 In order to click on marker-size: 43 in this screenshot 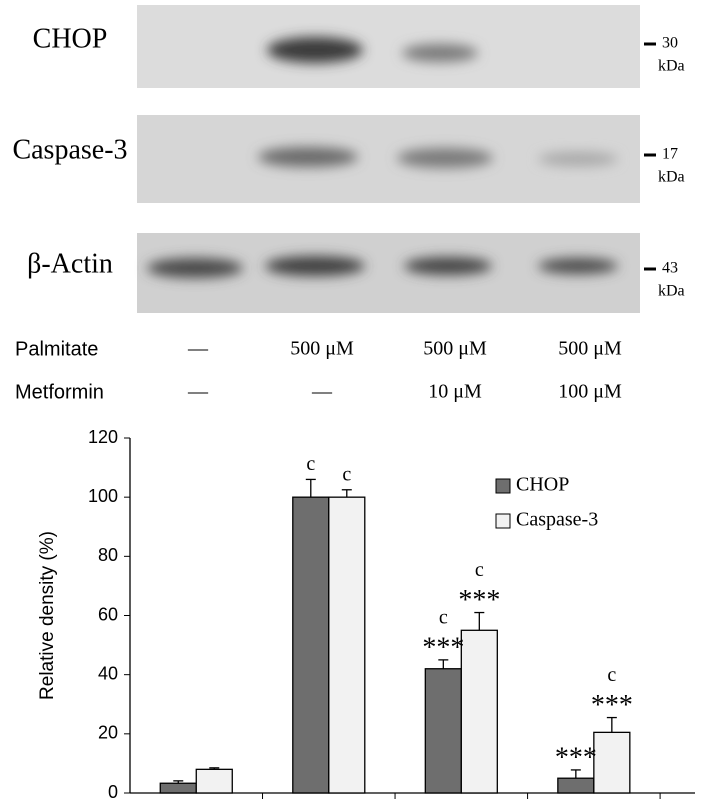, I will do `click(670, 268)`.